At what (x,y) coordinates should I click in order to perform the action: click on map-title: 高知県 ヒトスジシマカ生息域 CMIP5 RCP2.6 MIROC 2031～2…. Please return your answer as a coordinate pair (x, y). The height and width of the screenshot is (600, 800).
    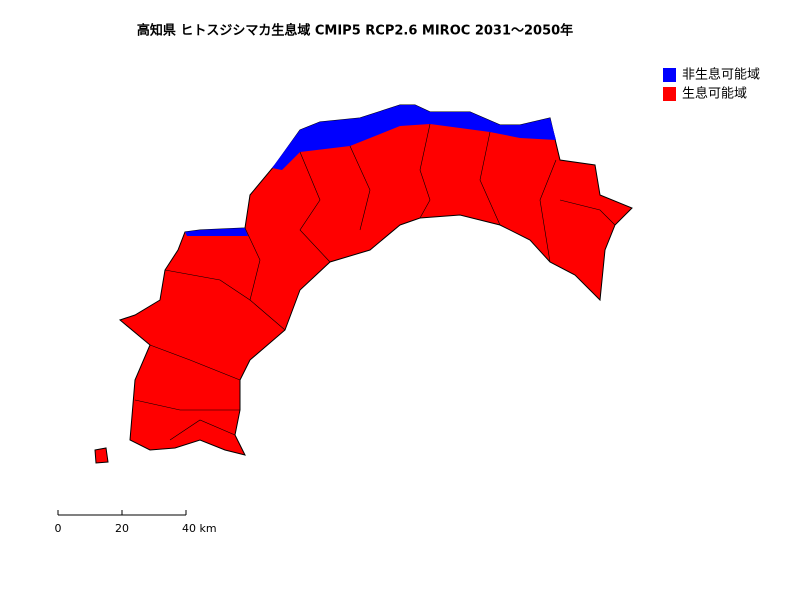
    Looking at the image, I should click on (355, 31).